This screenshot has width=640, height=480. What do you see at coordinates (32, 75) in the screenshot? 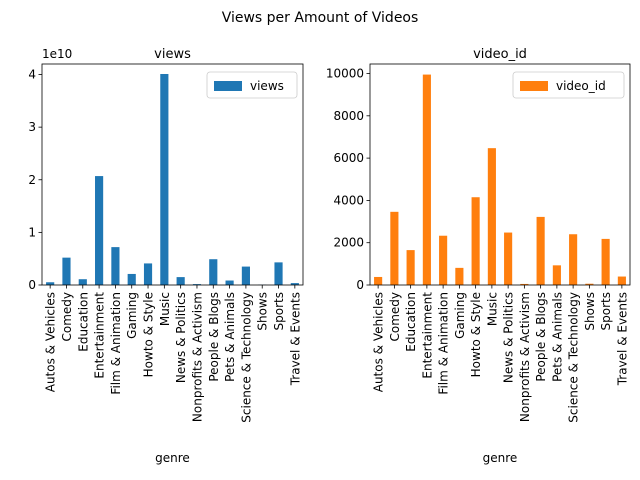
I see `y-tick-label: 4` at bounding box center [32, 75].